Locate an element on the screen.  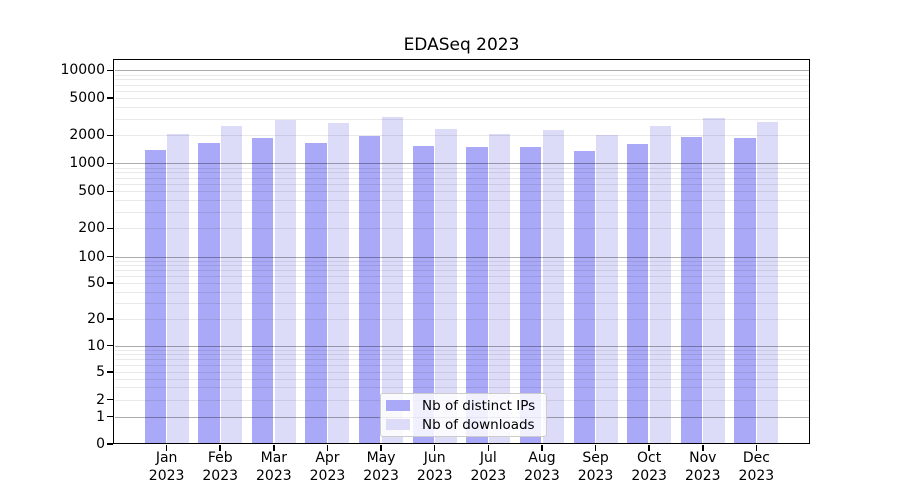
bar-feb-distinct-ips is located at coordinates (209, 293).